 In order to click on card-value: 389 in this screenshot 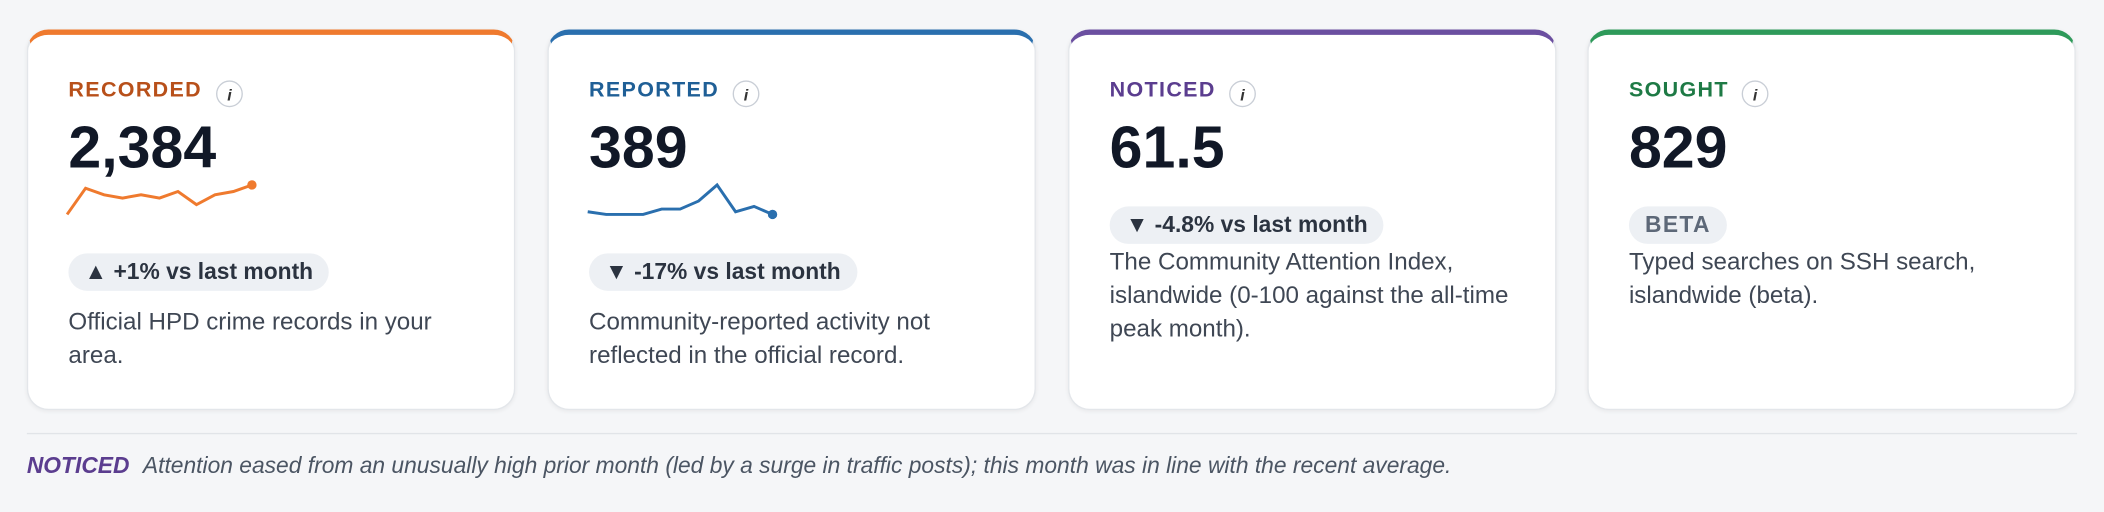, I will do `click(638, 148)`.